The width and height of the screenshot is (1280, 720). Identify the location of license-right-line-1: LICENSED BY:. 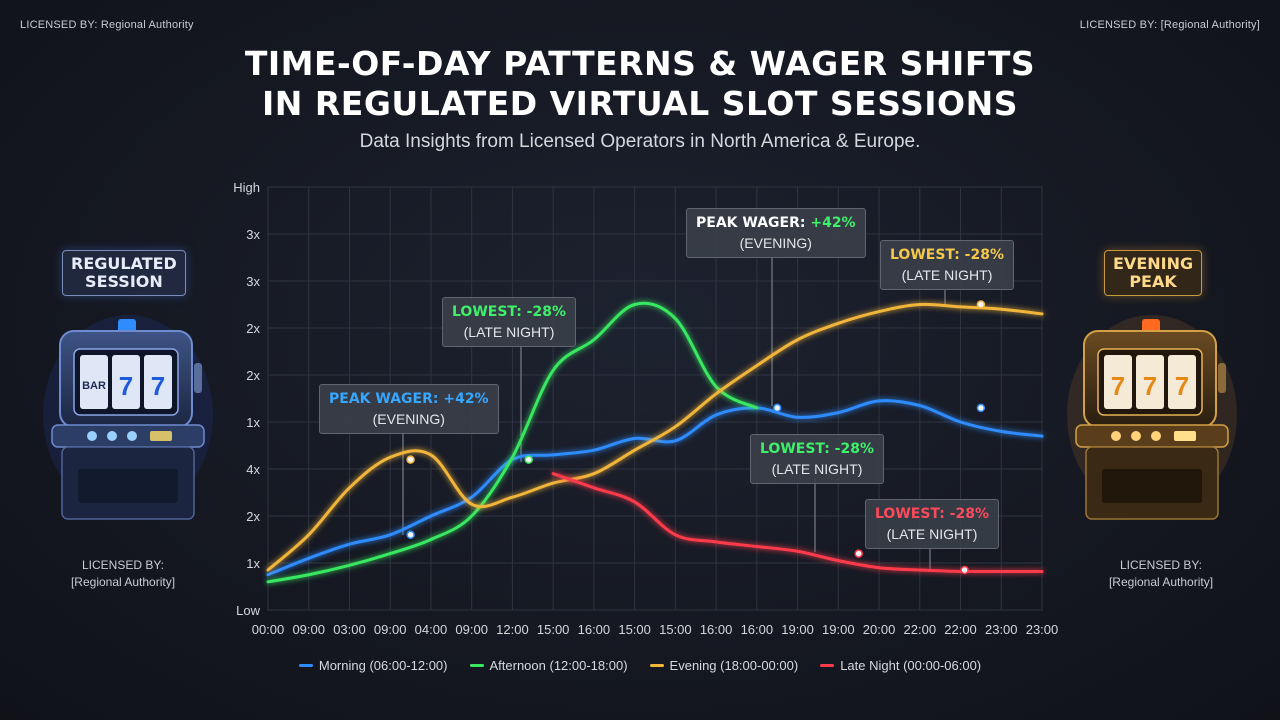
(1161, 565).